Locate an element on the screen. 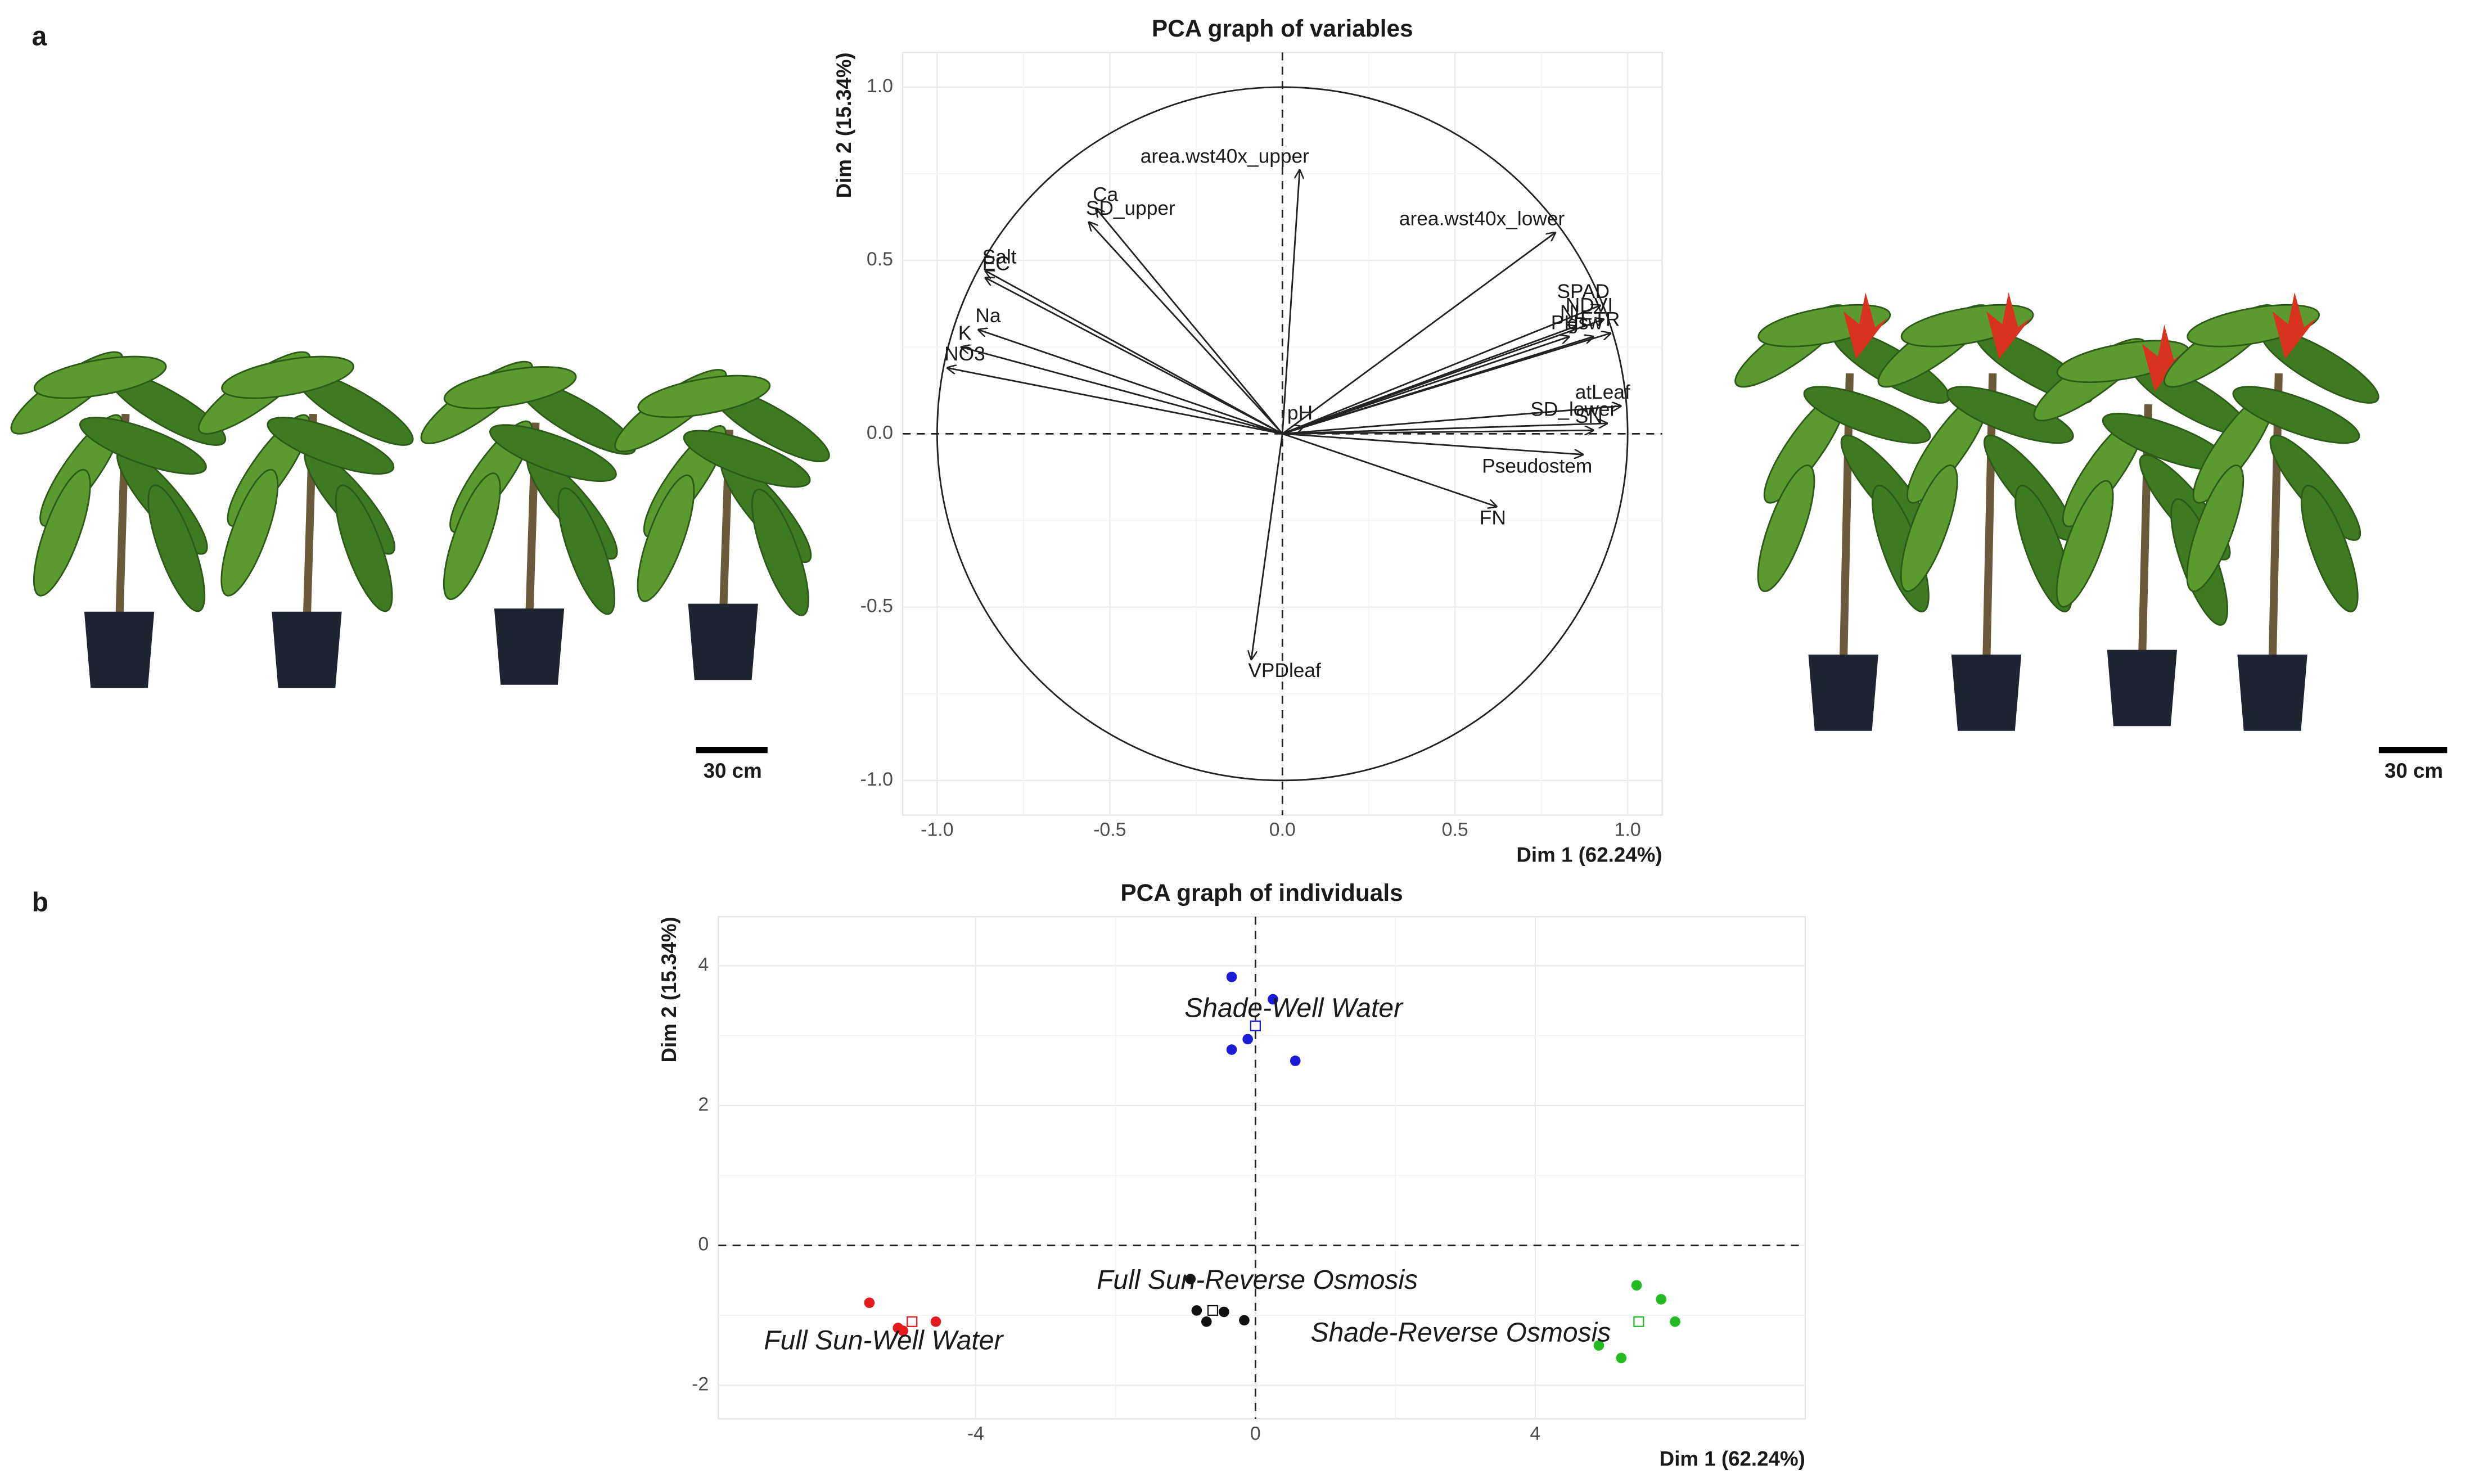  variable-label: NO3 is located at coordinates (964, 354).